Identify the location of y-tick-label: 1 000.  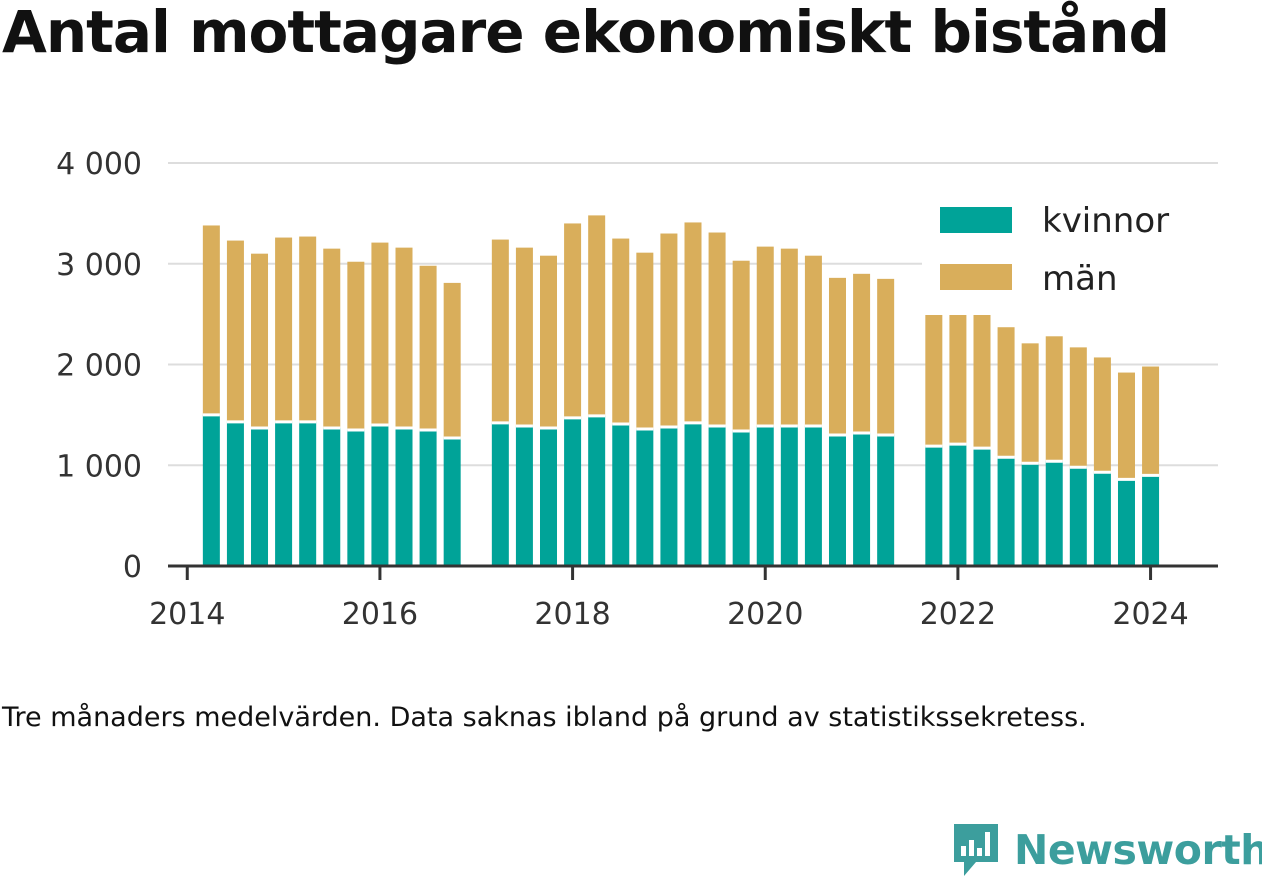
(99, 466).